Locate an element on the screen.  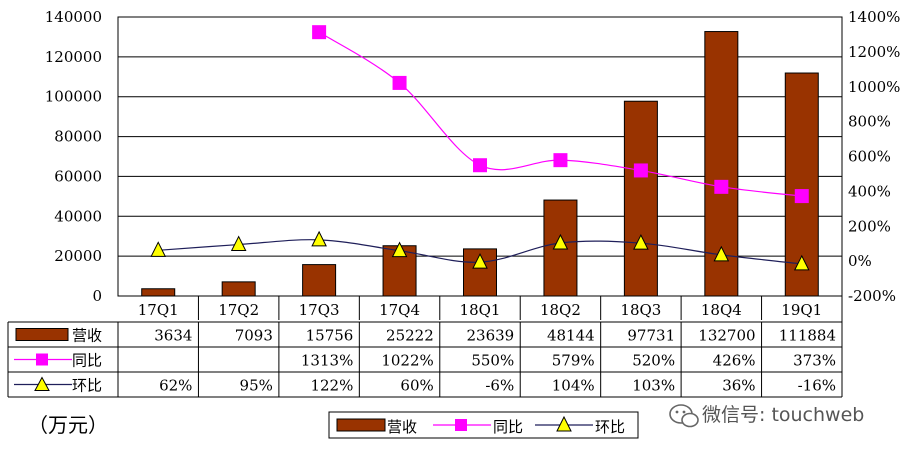
legend-bar-key is located at coordinates (361, 425).